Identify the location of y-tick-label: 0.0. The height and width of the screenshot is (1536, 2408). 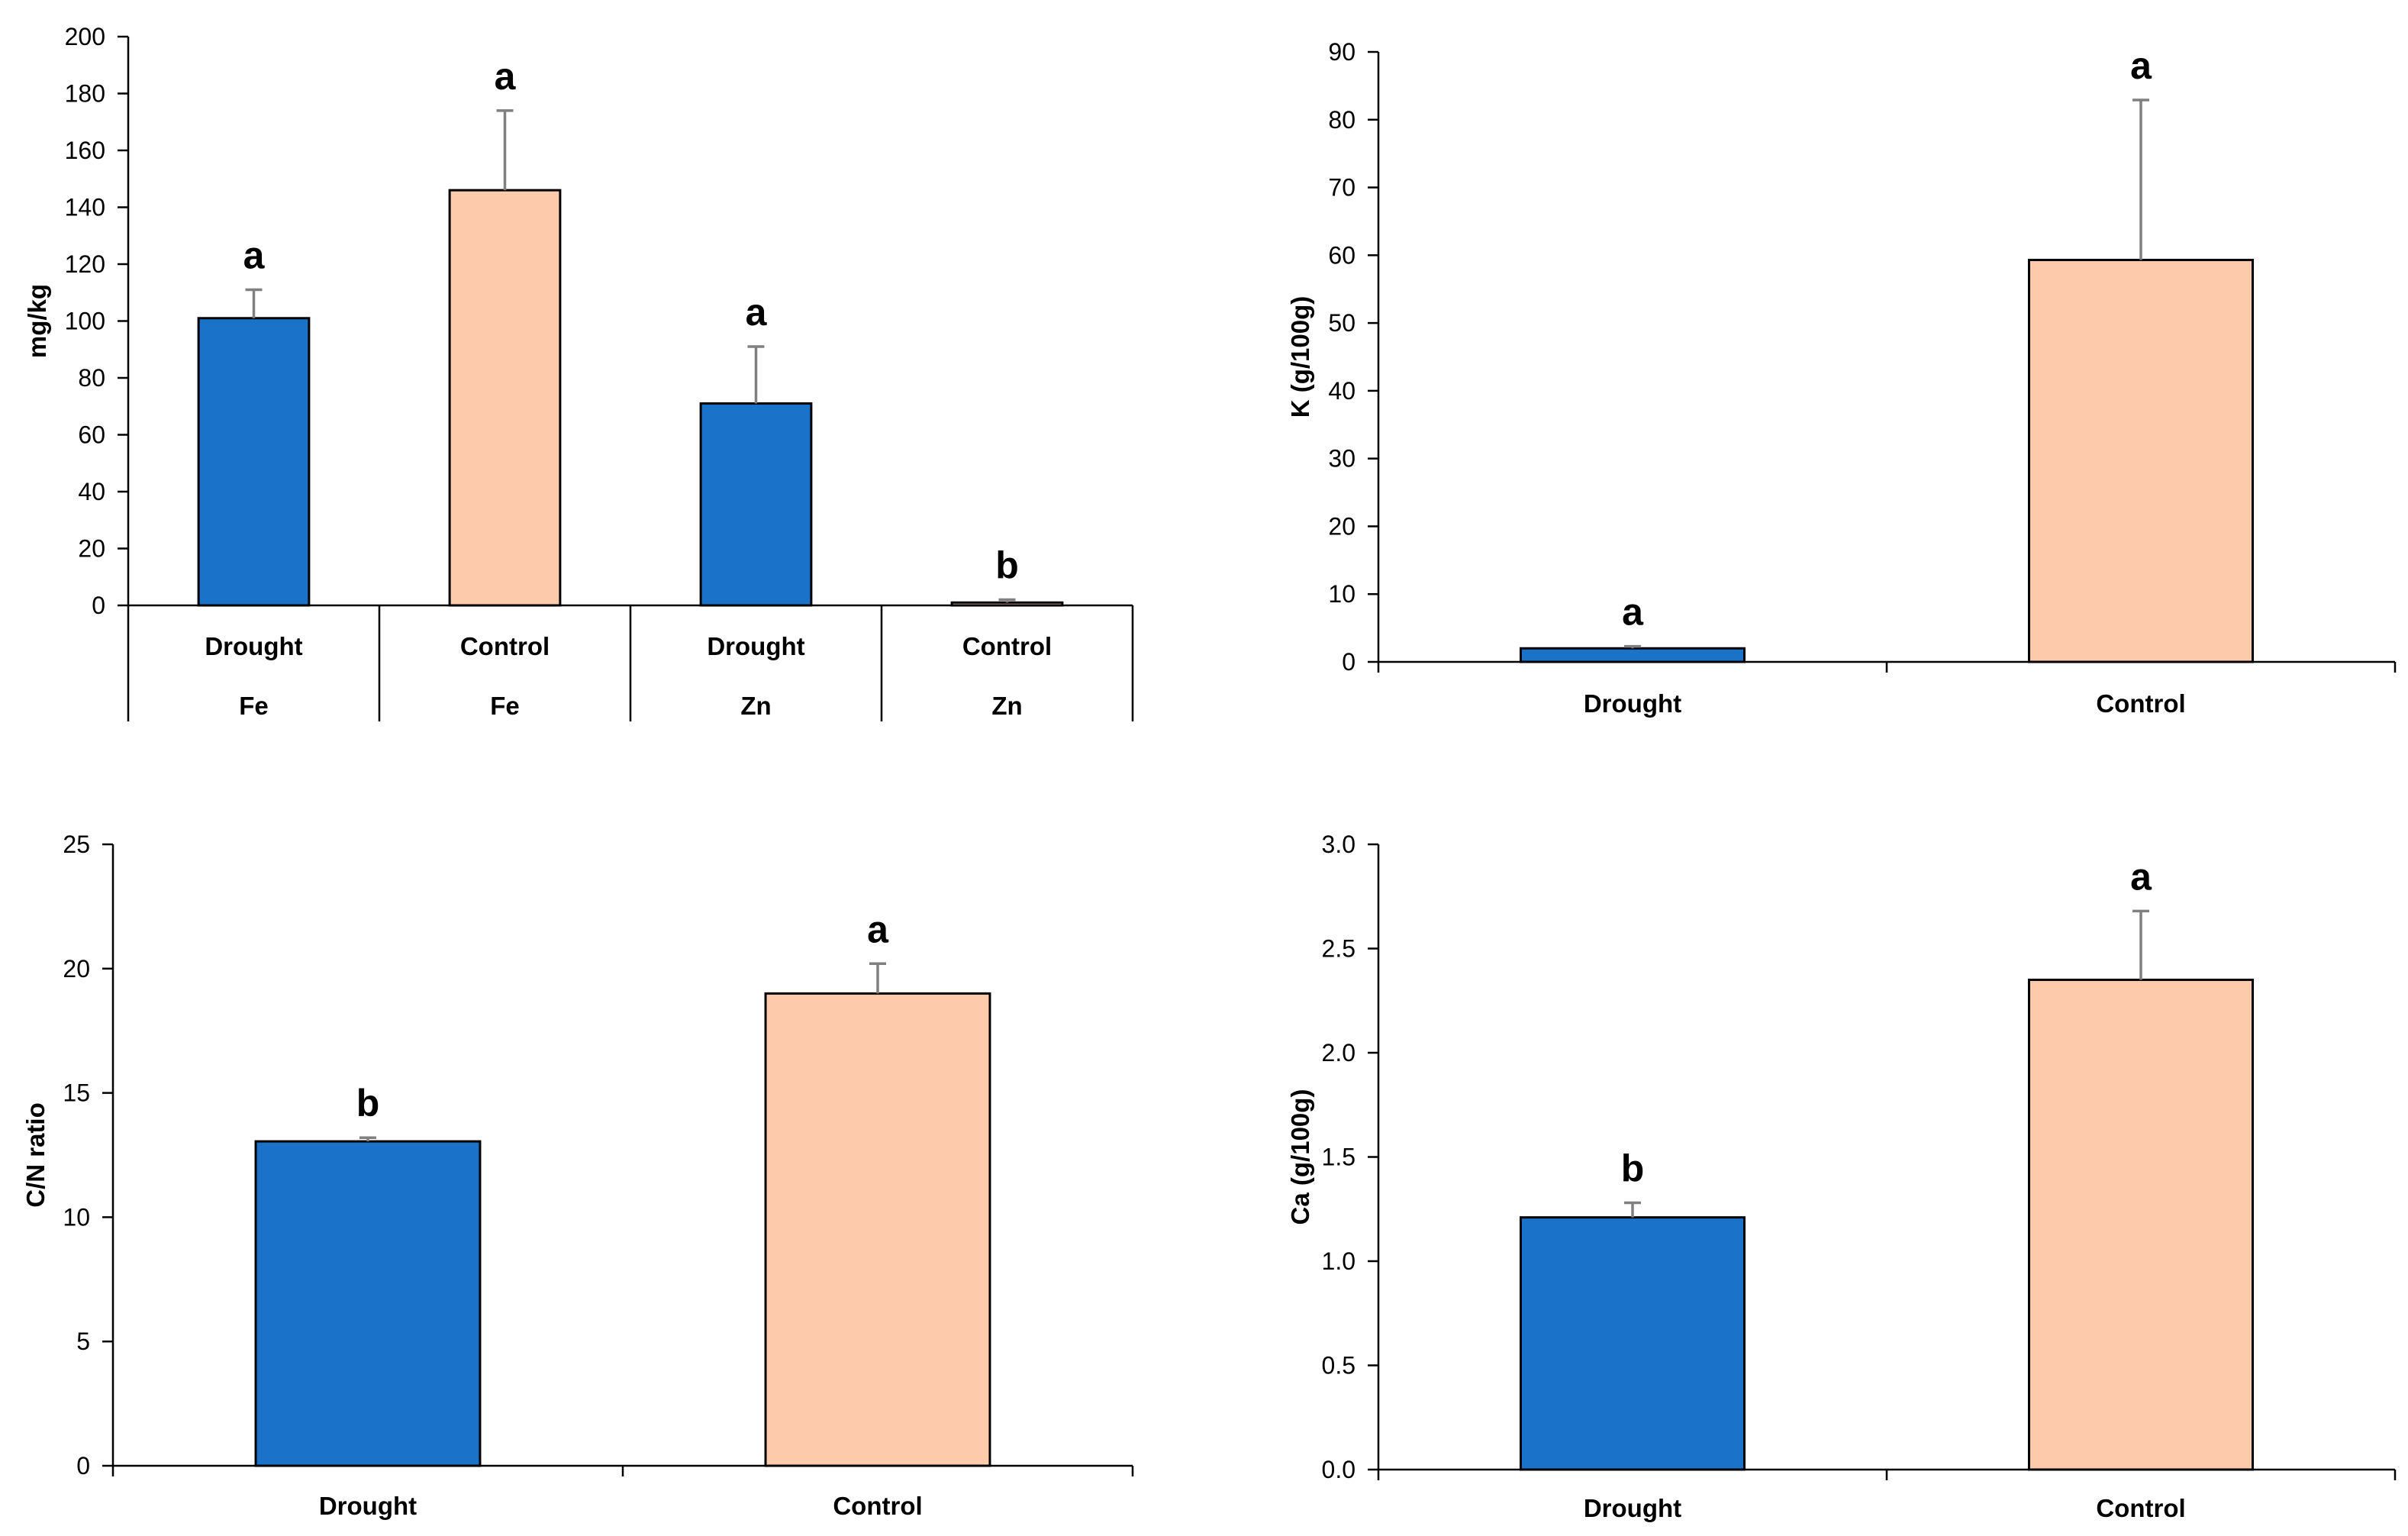
(1339, 1469).